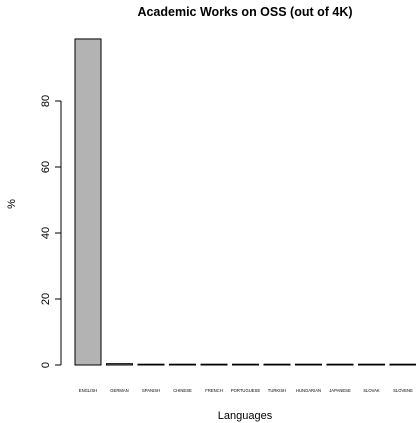  Describe the element at coordinates (371, 390) in the screenshot. I see `x-tick-label-slovak: SLOVAK` at that location.